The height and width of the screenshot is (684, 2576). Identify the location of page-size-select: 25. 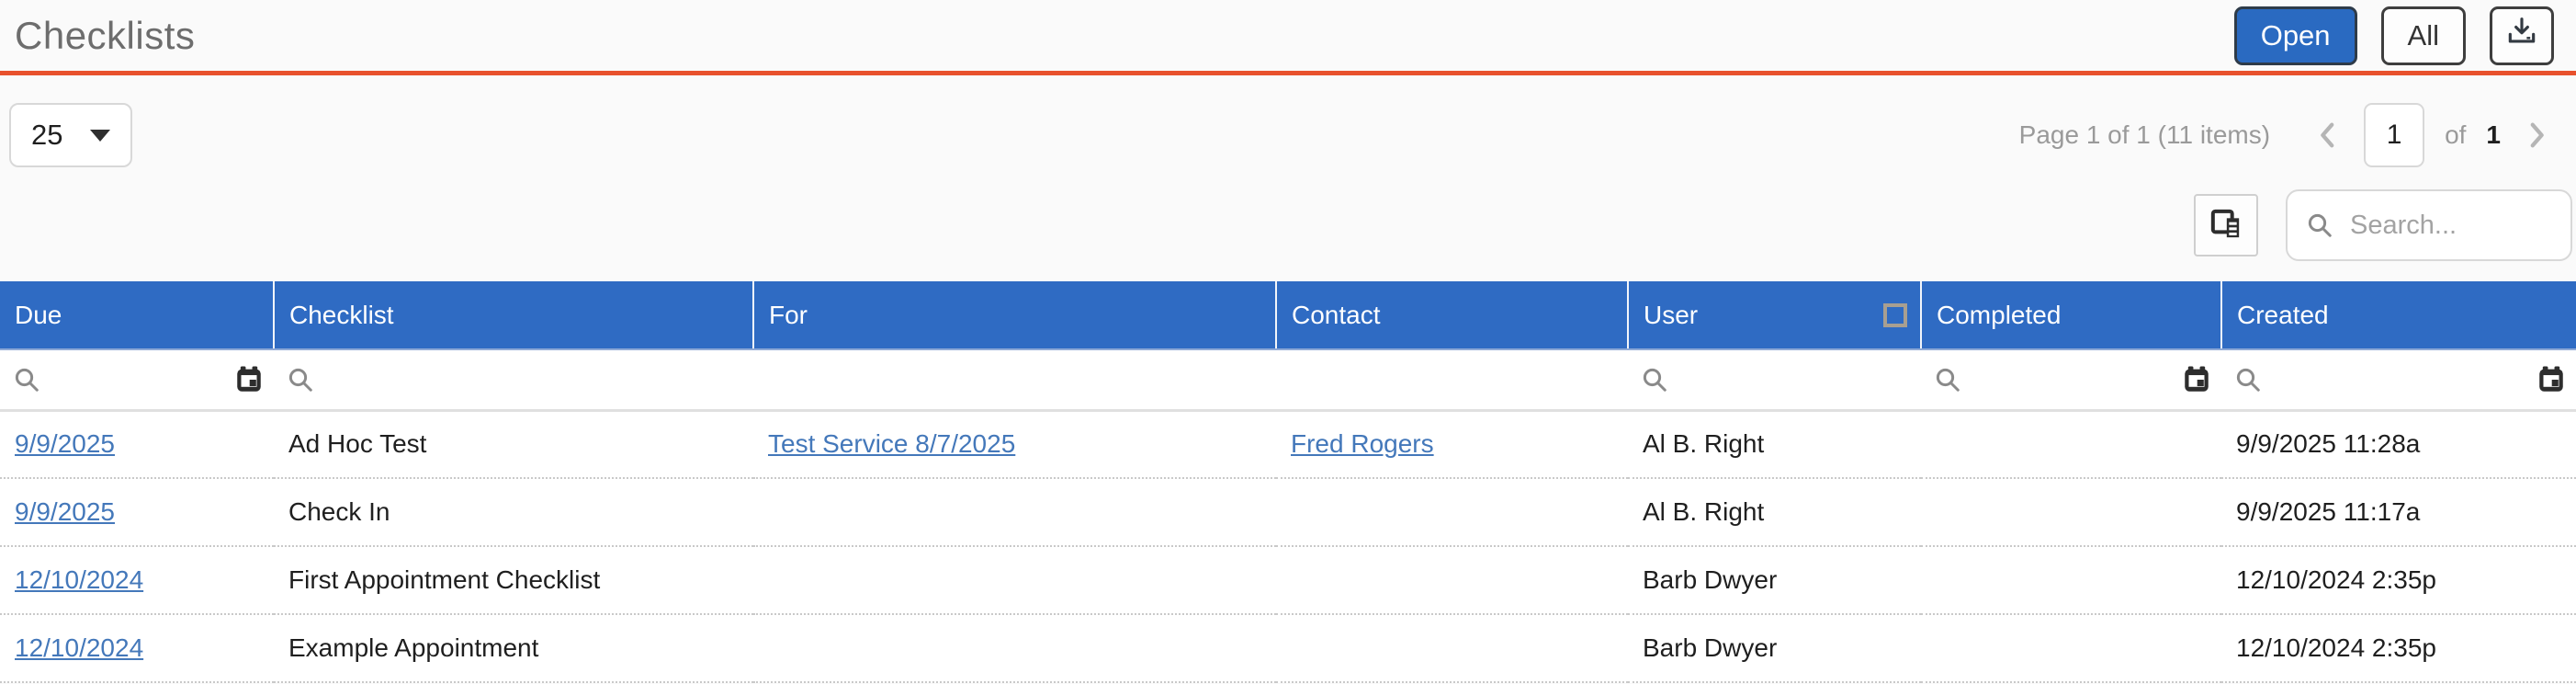
(70, 135).